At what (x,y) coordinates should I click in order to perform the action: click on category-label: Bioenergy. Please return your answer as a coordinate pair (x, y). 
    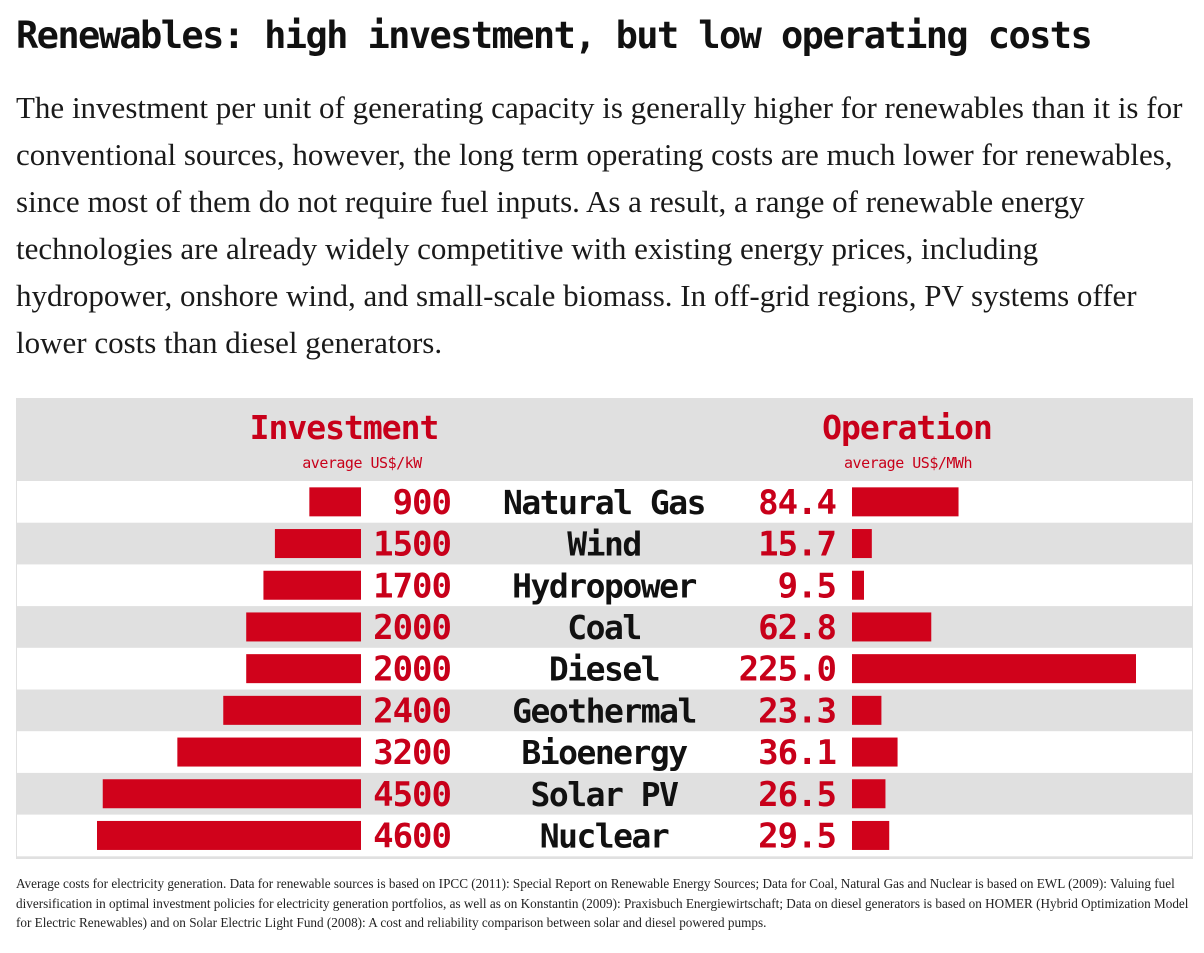
    Looking at the image, I should click on (604, 752).